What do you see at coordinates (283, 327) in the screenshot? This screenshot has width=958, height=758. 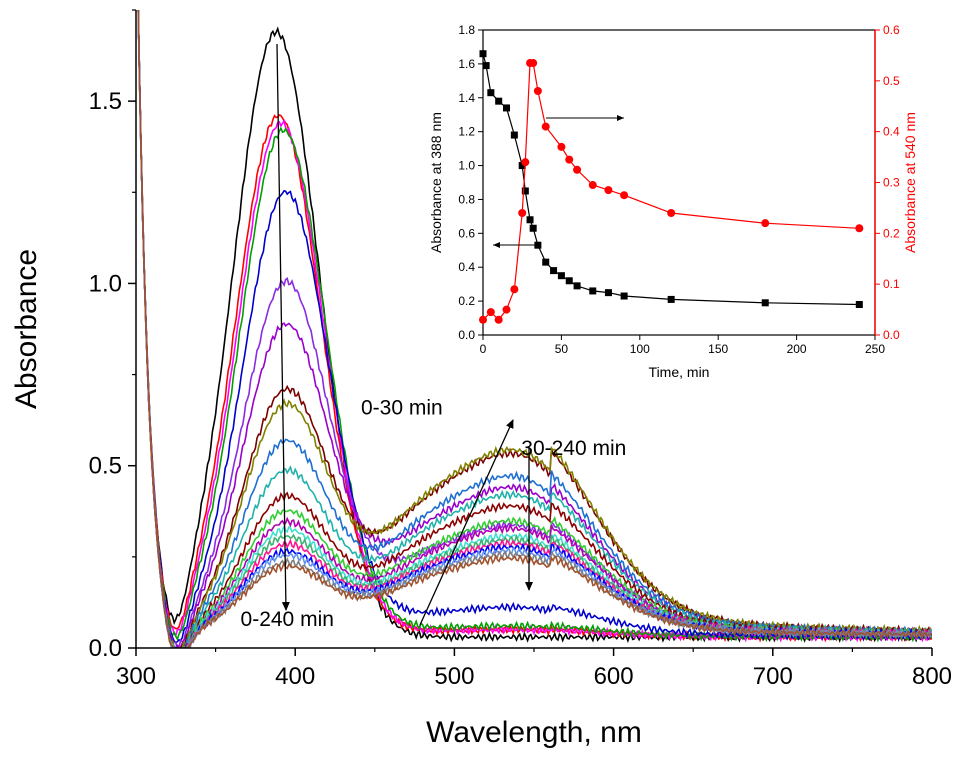 I see `arrow-0-240-decrease` at bounding box center [283, 327].